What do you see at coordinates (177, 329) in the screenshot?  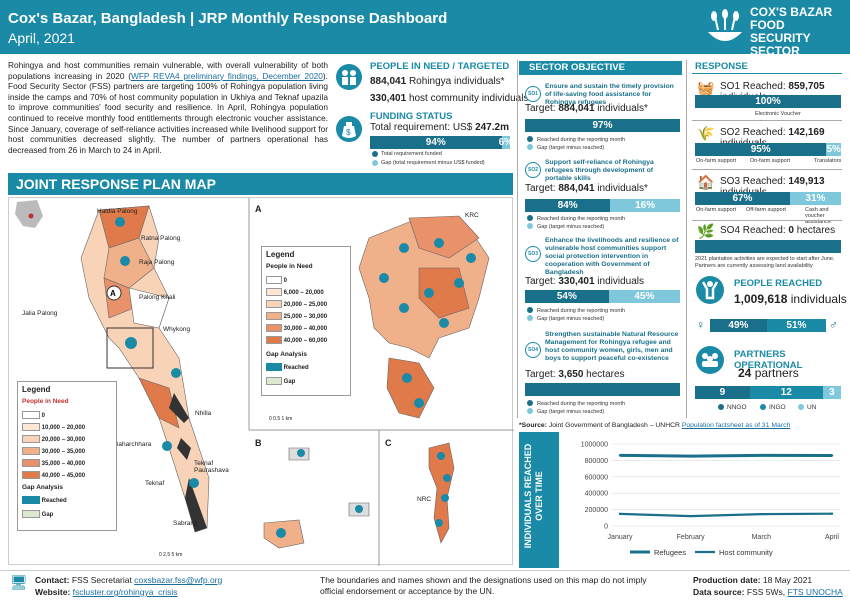 I see `place-whykong: Whykong` at bounding box center [177, 329].